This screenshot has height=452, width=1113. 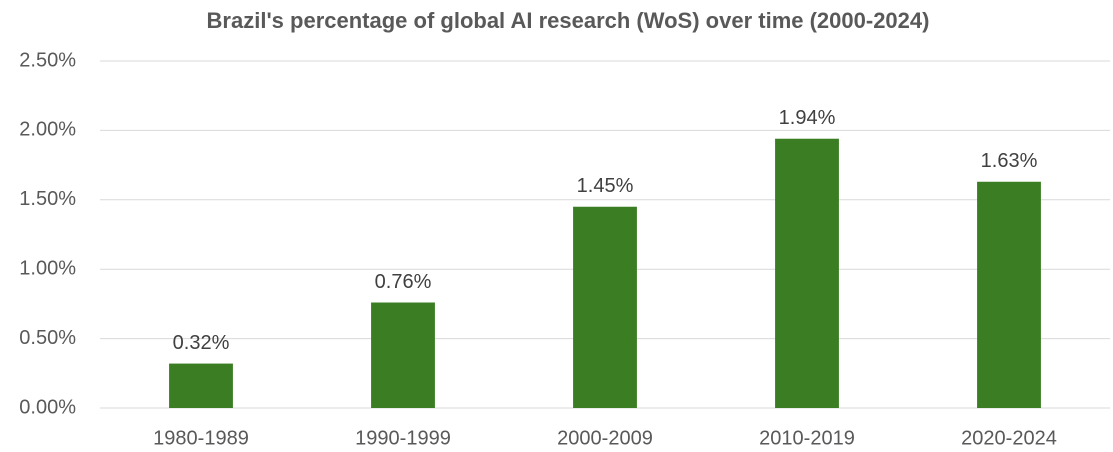 What do you see at coordinates (403, 438) in the screenshot?
I see `x-tick-label: 1990-1999` at bounding box center [403, 438].